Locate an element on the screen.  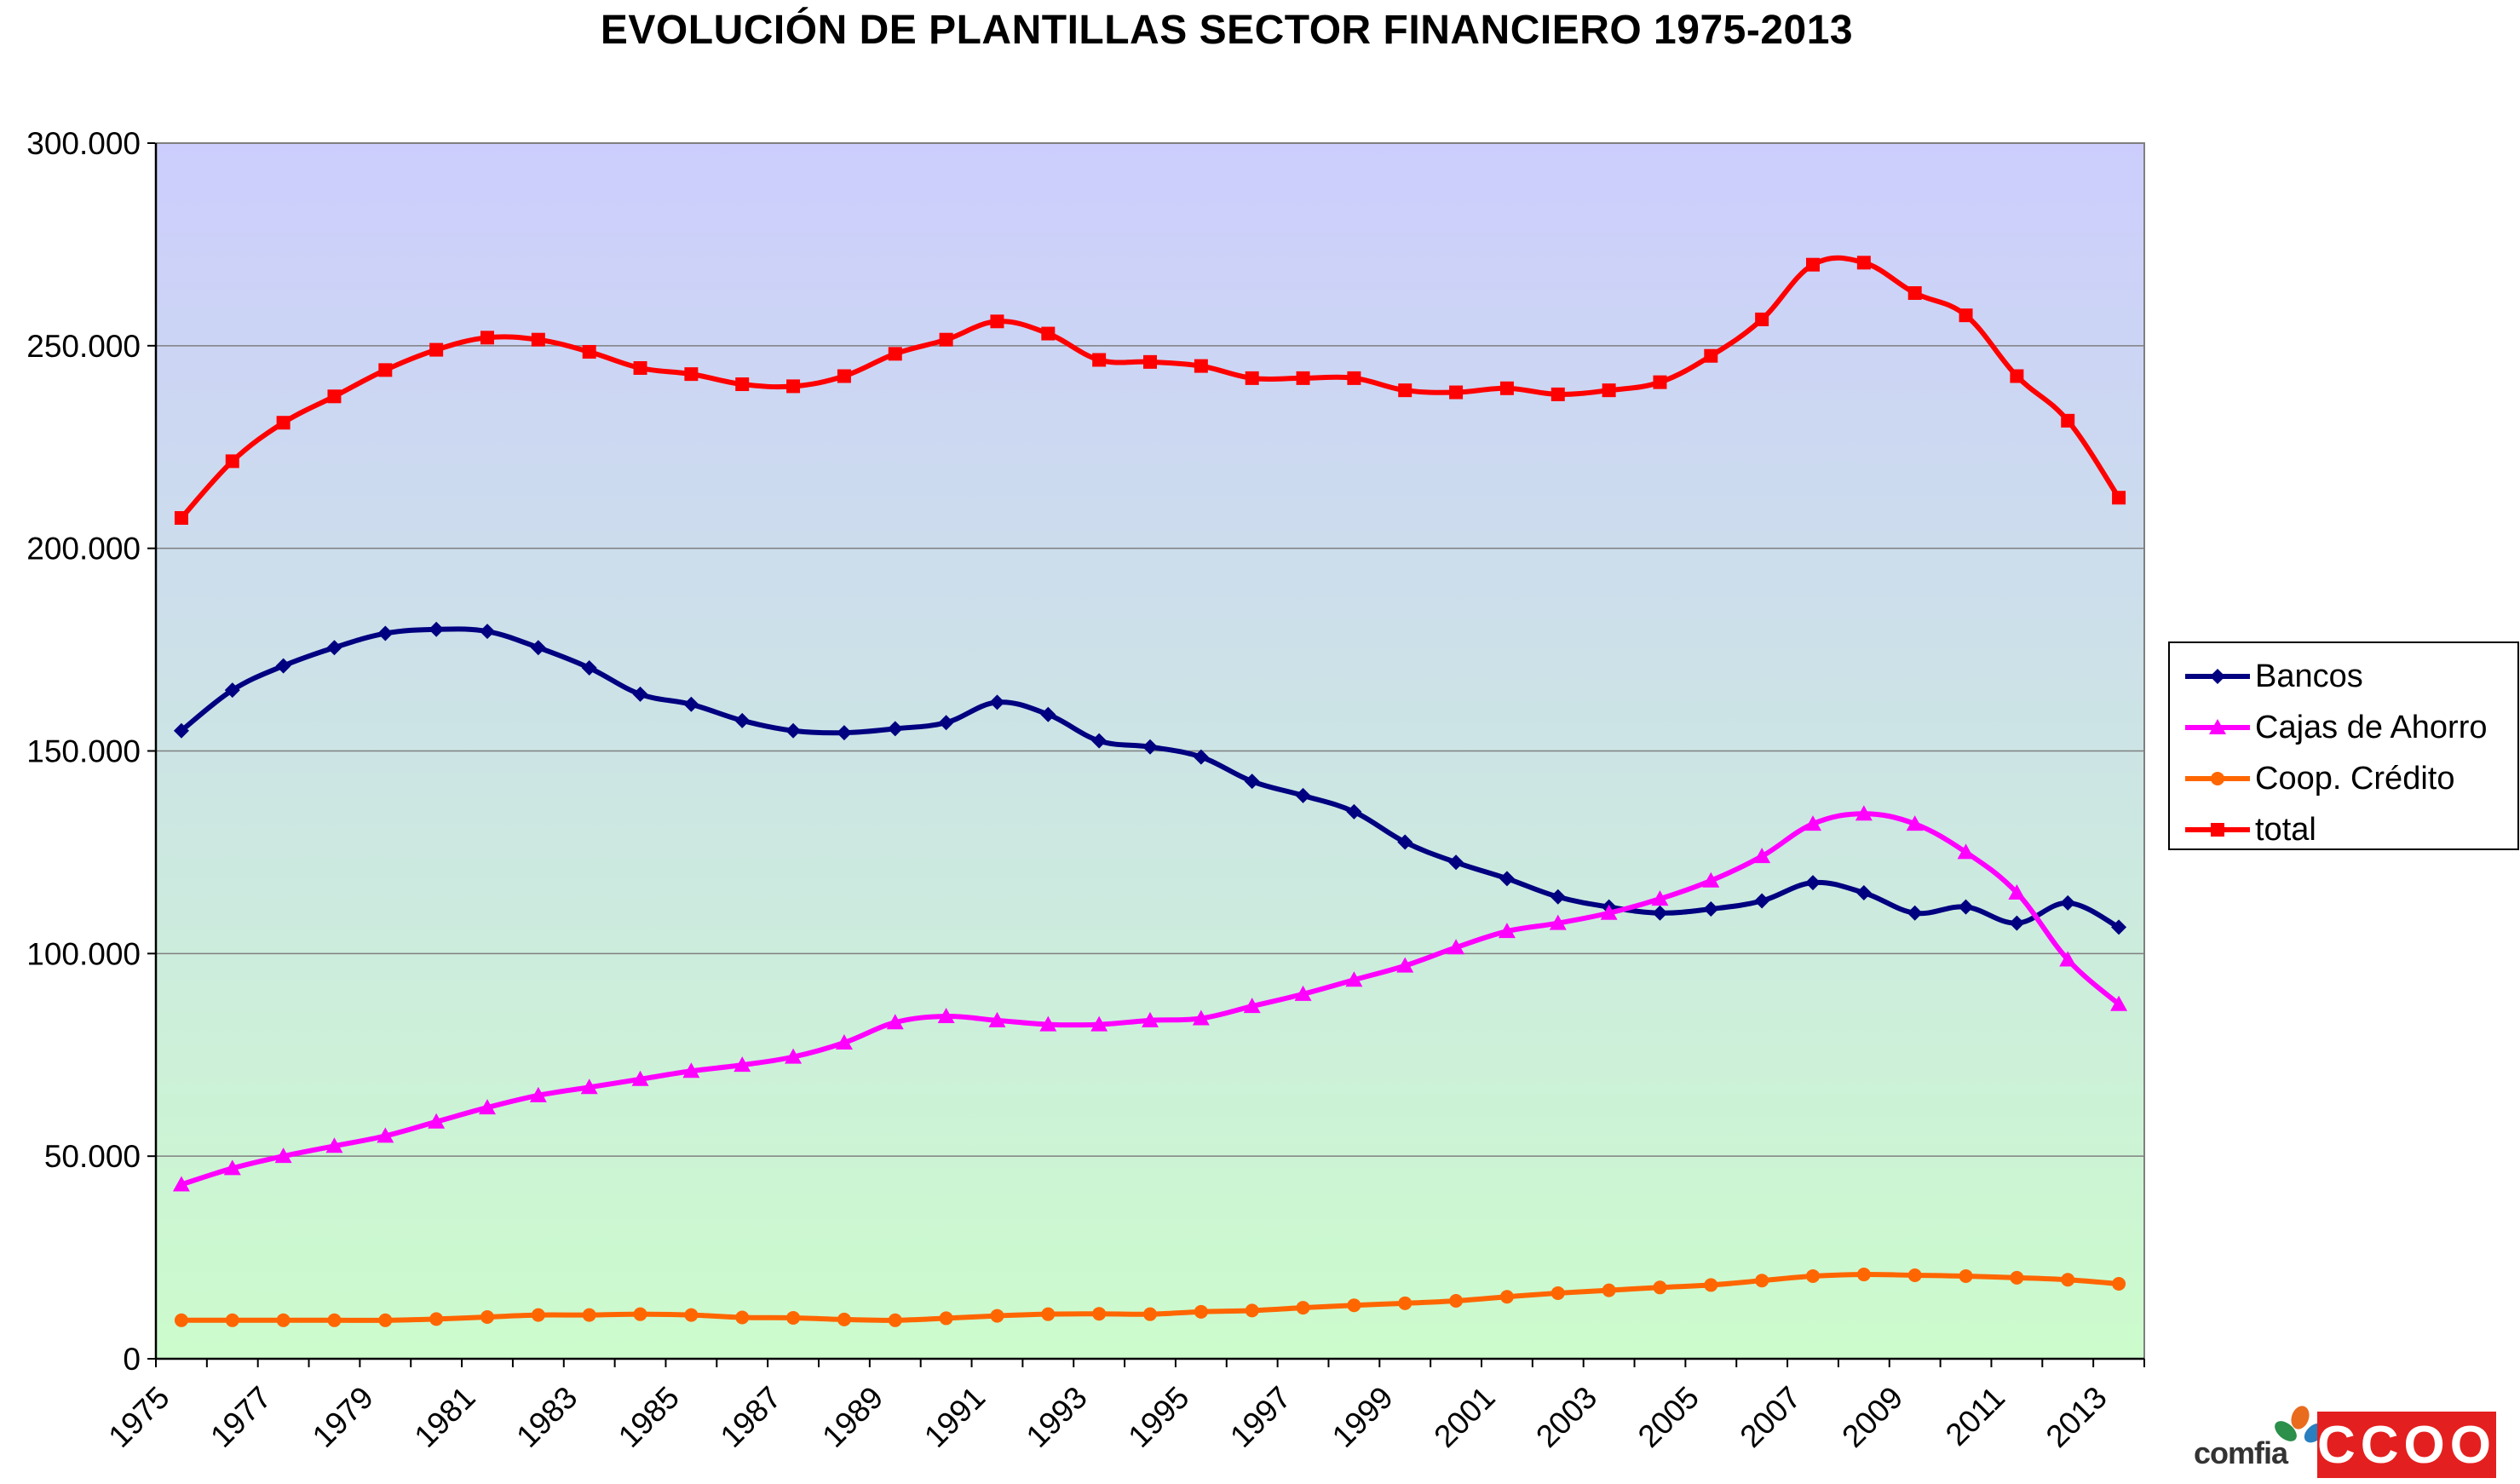
x-tick-label: 1991 is located at coordinates (955, 1417).